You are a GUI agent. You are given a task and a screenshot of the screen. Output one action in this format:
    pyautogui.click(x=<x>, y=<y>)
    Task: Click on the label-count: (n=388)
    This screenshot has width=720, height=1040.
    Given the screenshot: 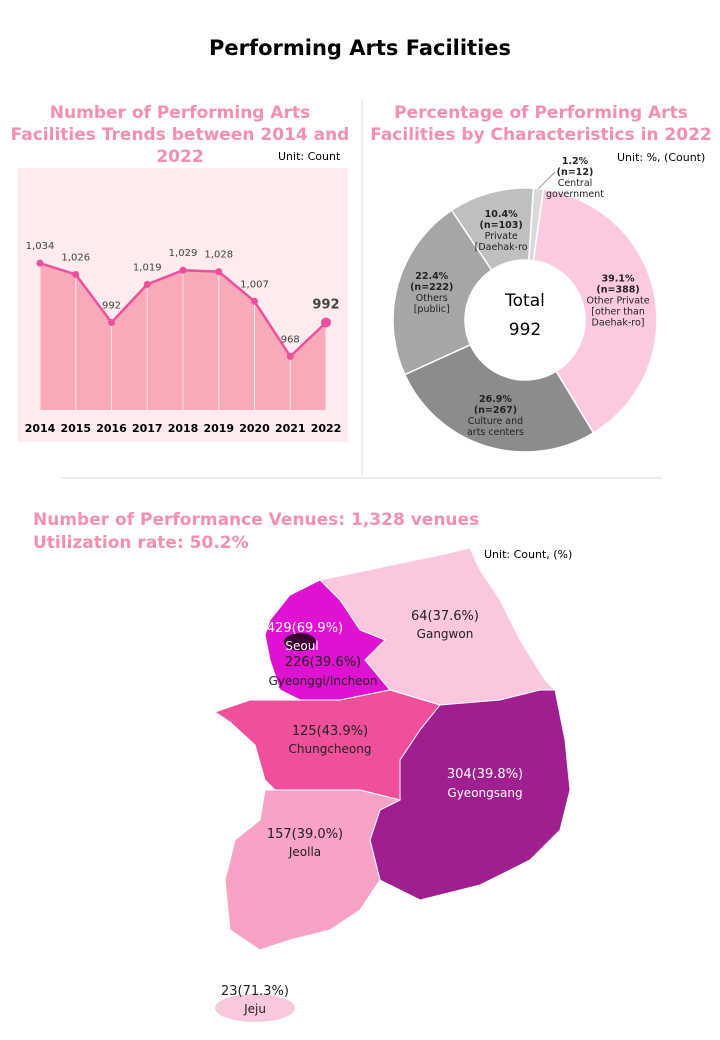 What is the action you would take?
    pyautogui.click(x=618, y=290)
    